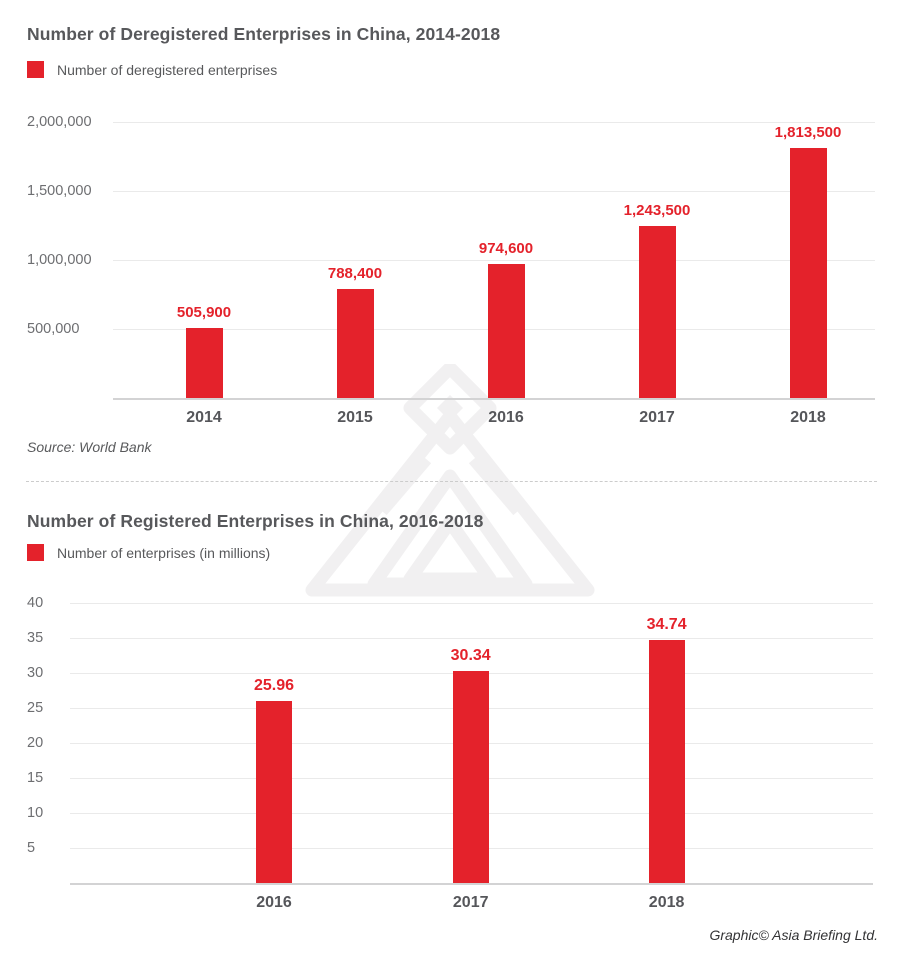 The width and height of the screenshot is (900, 962). What do you see at coordinates (355, 343) in the screenshot?
I see `bar-2015` at bounding box center [355, 343].